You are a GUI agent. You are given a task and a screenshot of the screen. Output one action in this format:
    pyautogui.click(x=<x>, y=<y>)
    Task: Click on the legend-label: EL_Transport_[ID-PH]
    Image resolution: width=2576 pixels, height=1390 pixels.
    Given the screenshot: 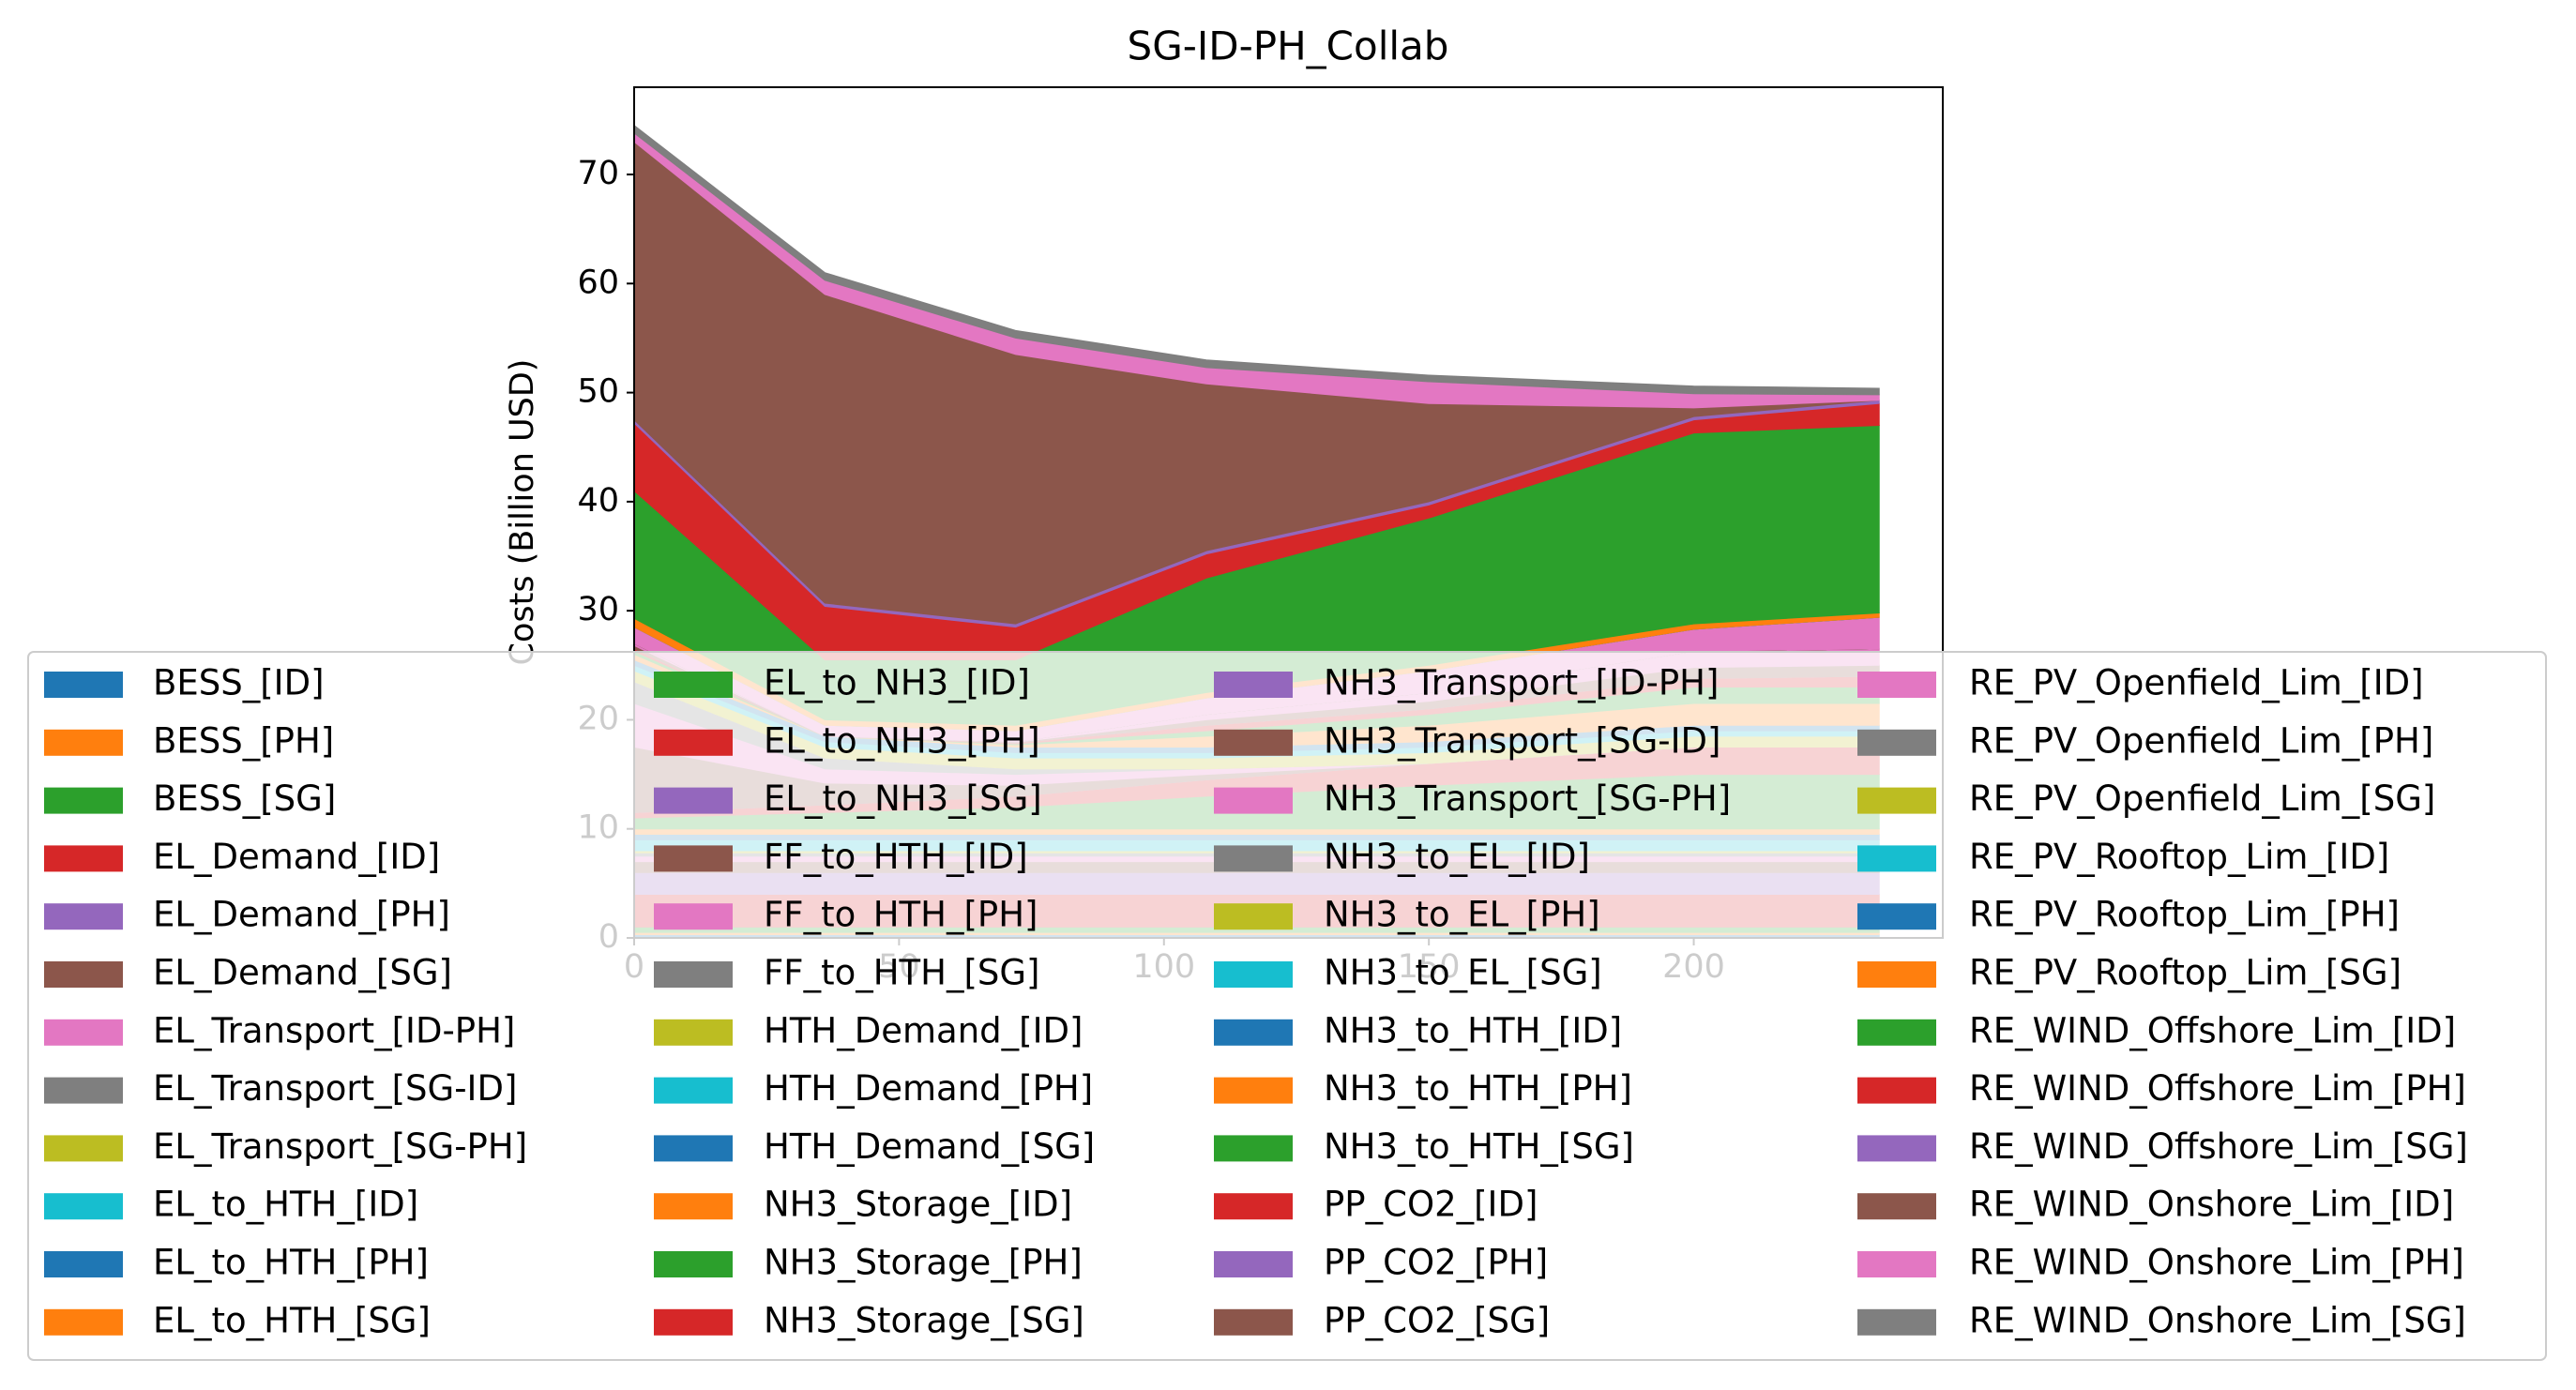 What is the action you would take?
    pyautogui.click(x=334, y=1030)
    